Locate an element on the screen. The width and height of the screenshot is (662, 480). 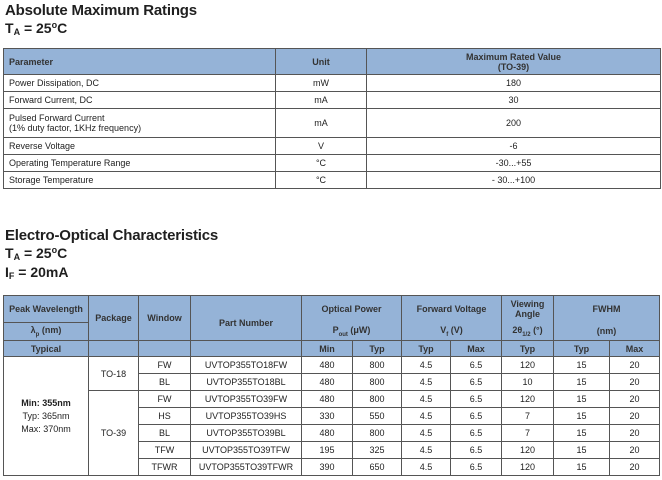
header-package: Package is located at coordinates (113, 318).